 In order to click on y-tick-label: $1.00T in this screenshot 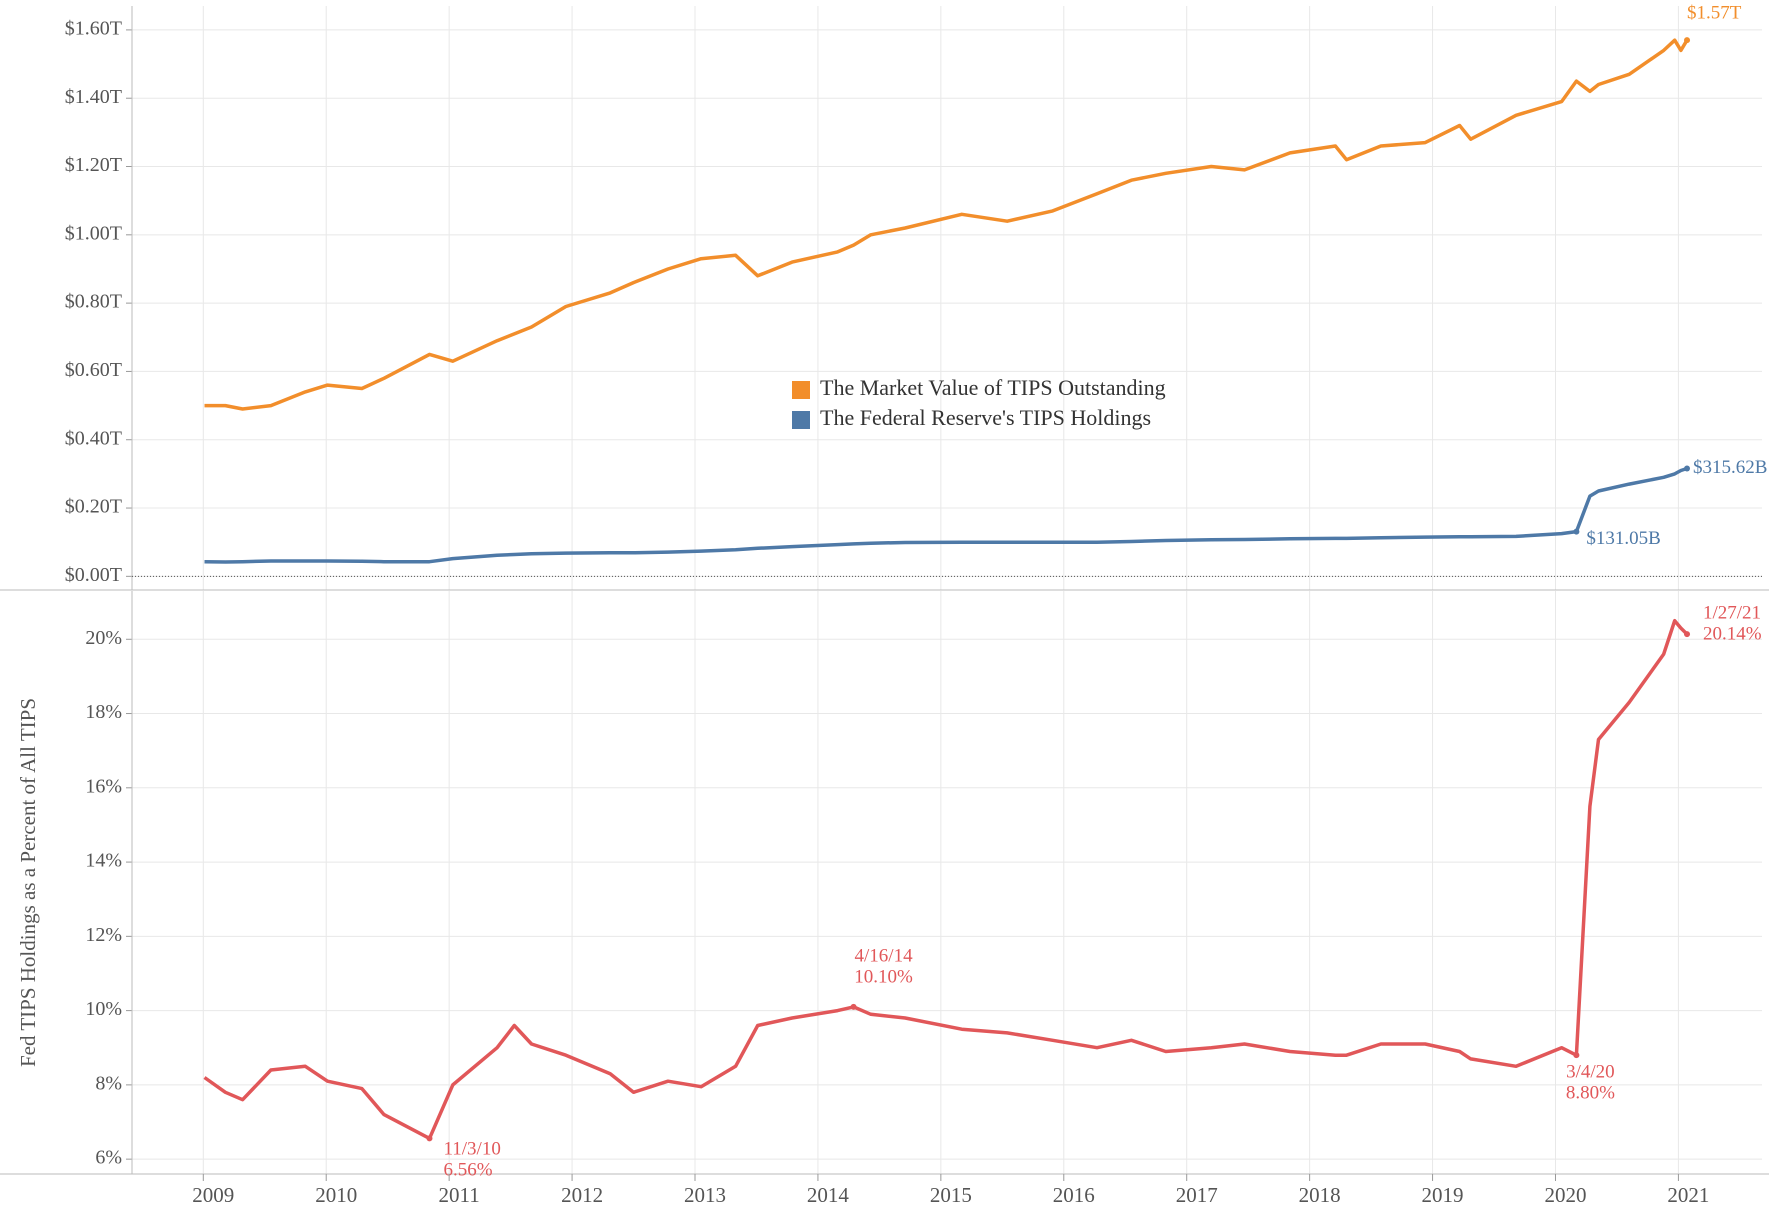, I will do `click(93, 233)`.